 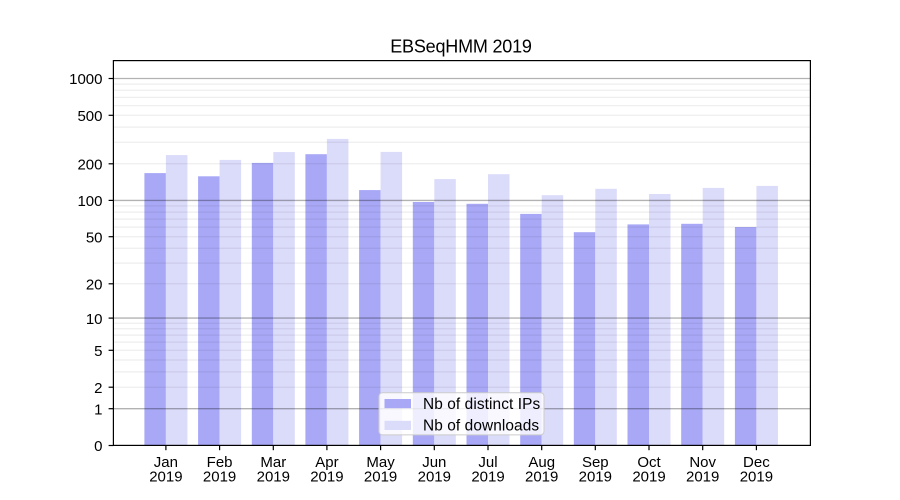 I want to click on svg-text: 20, so click(x=94, y=285).